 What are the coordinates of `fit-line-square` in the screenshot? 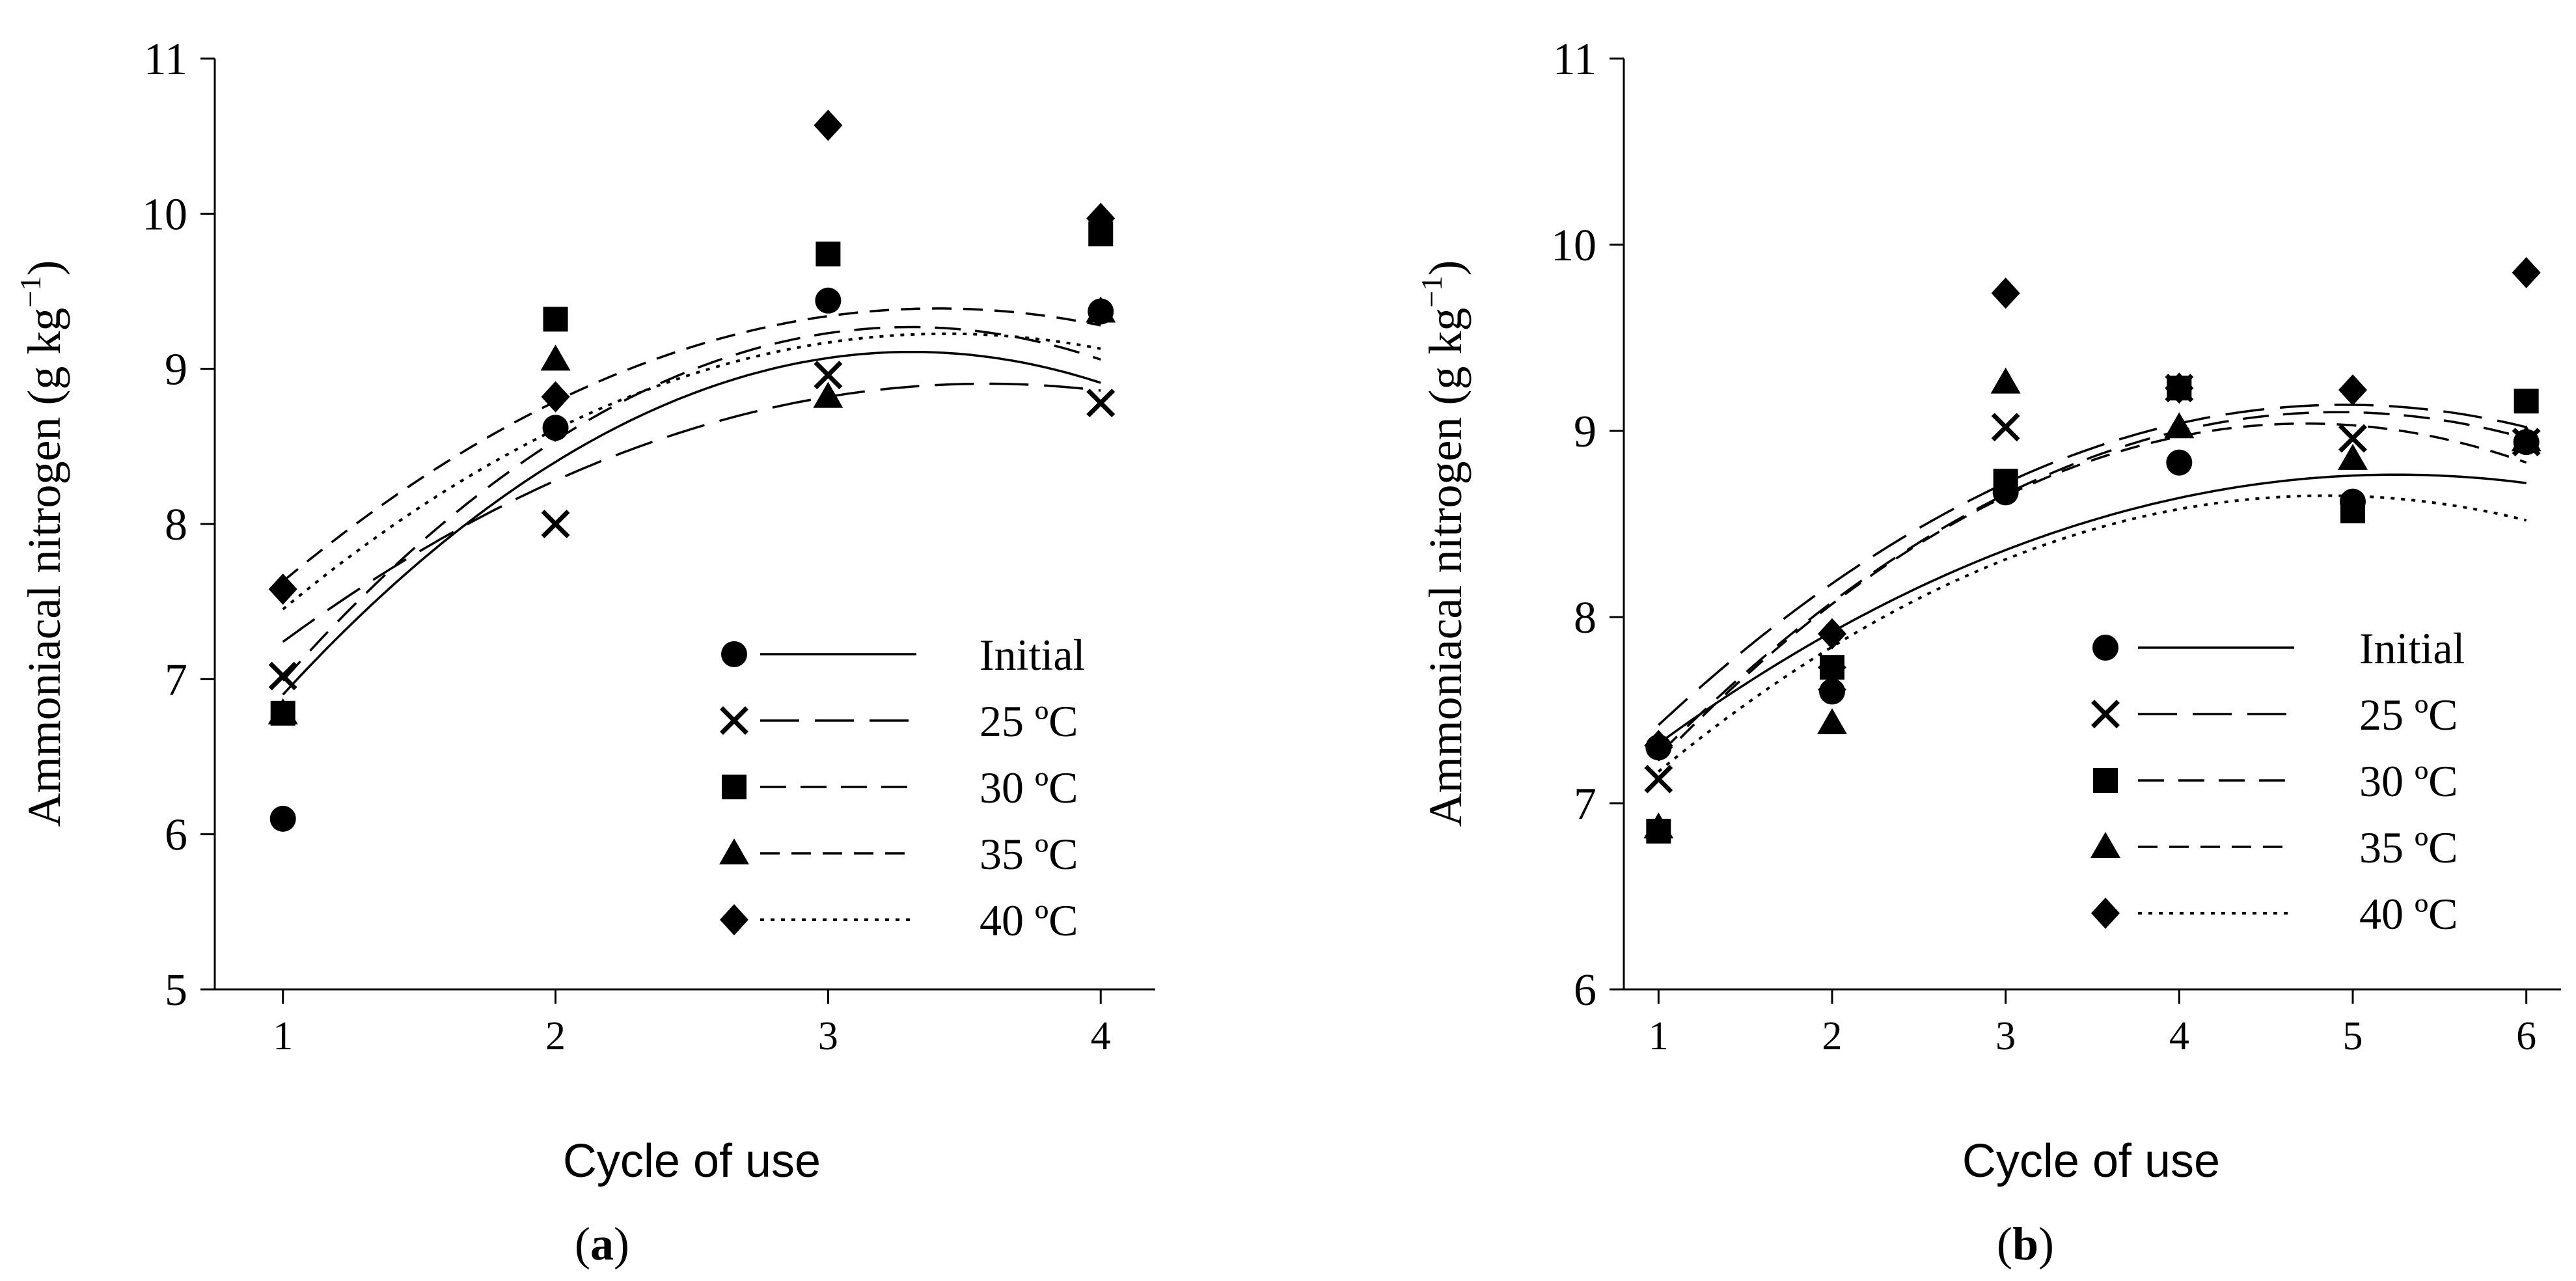 It's located at (2093, 583).